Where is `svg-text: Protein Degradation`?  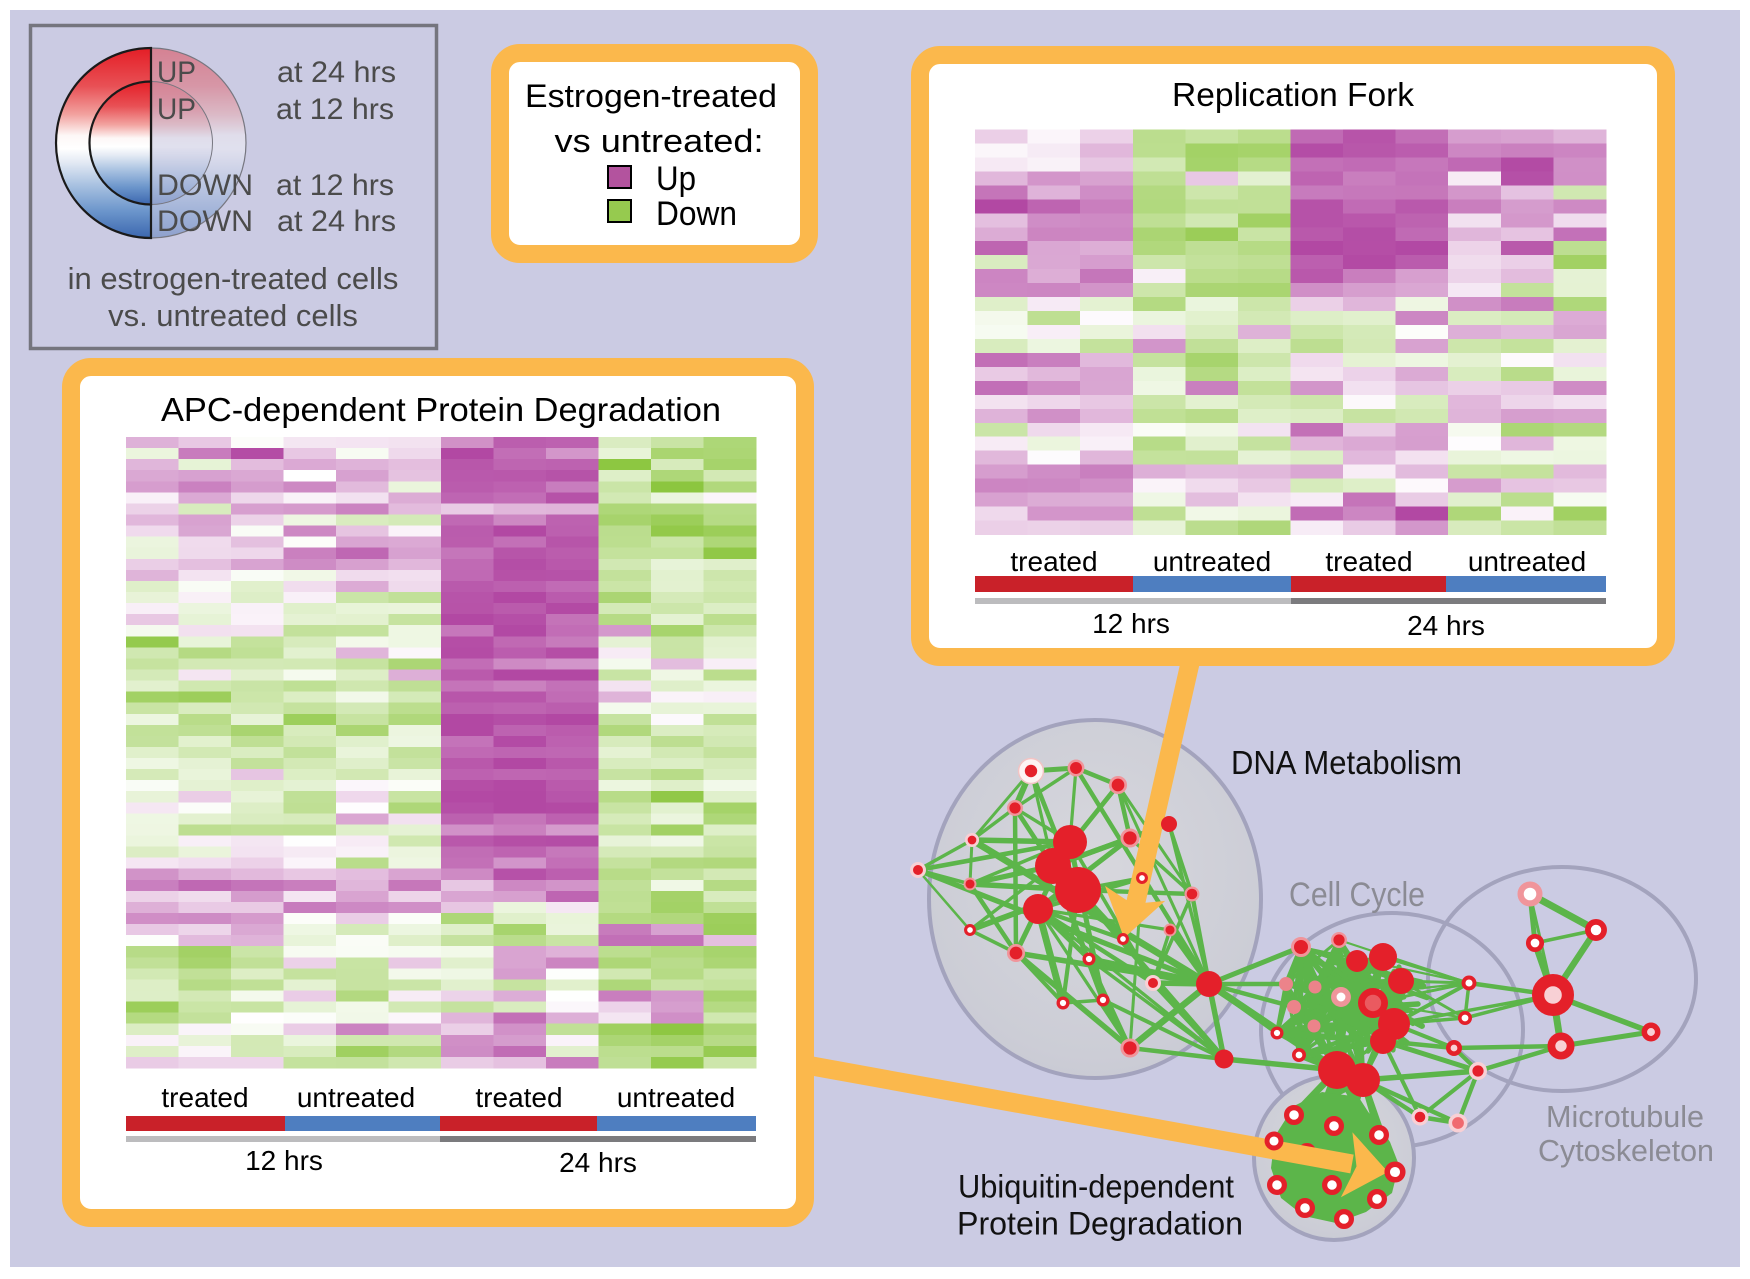
svg-text: Protein Degradation is located at coordinates (1100, 1224).